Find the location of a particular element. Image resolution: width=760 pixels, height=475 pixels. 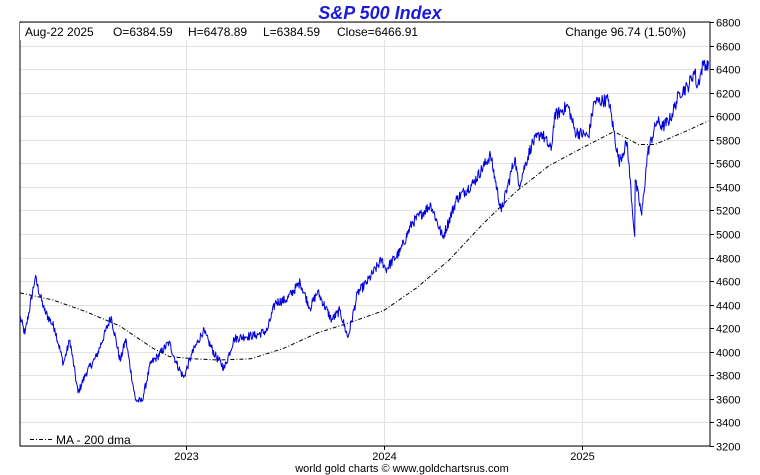

header-change: Change 96.74 (1.50%) is located at coordinates (625, 32).